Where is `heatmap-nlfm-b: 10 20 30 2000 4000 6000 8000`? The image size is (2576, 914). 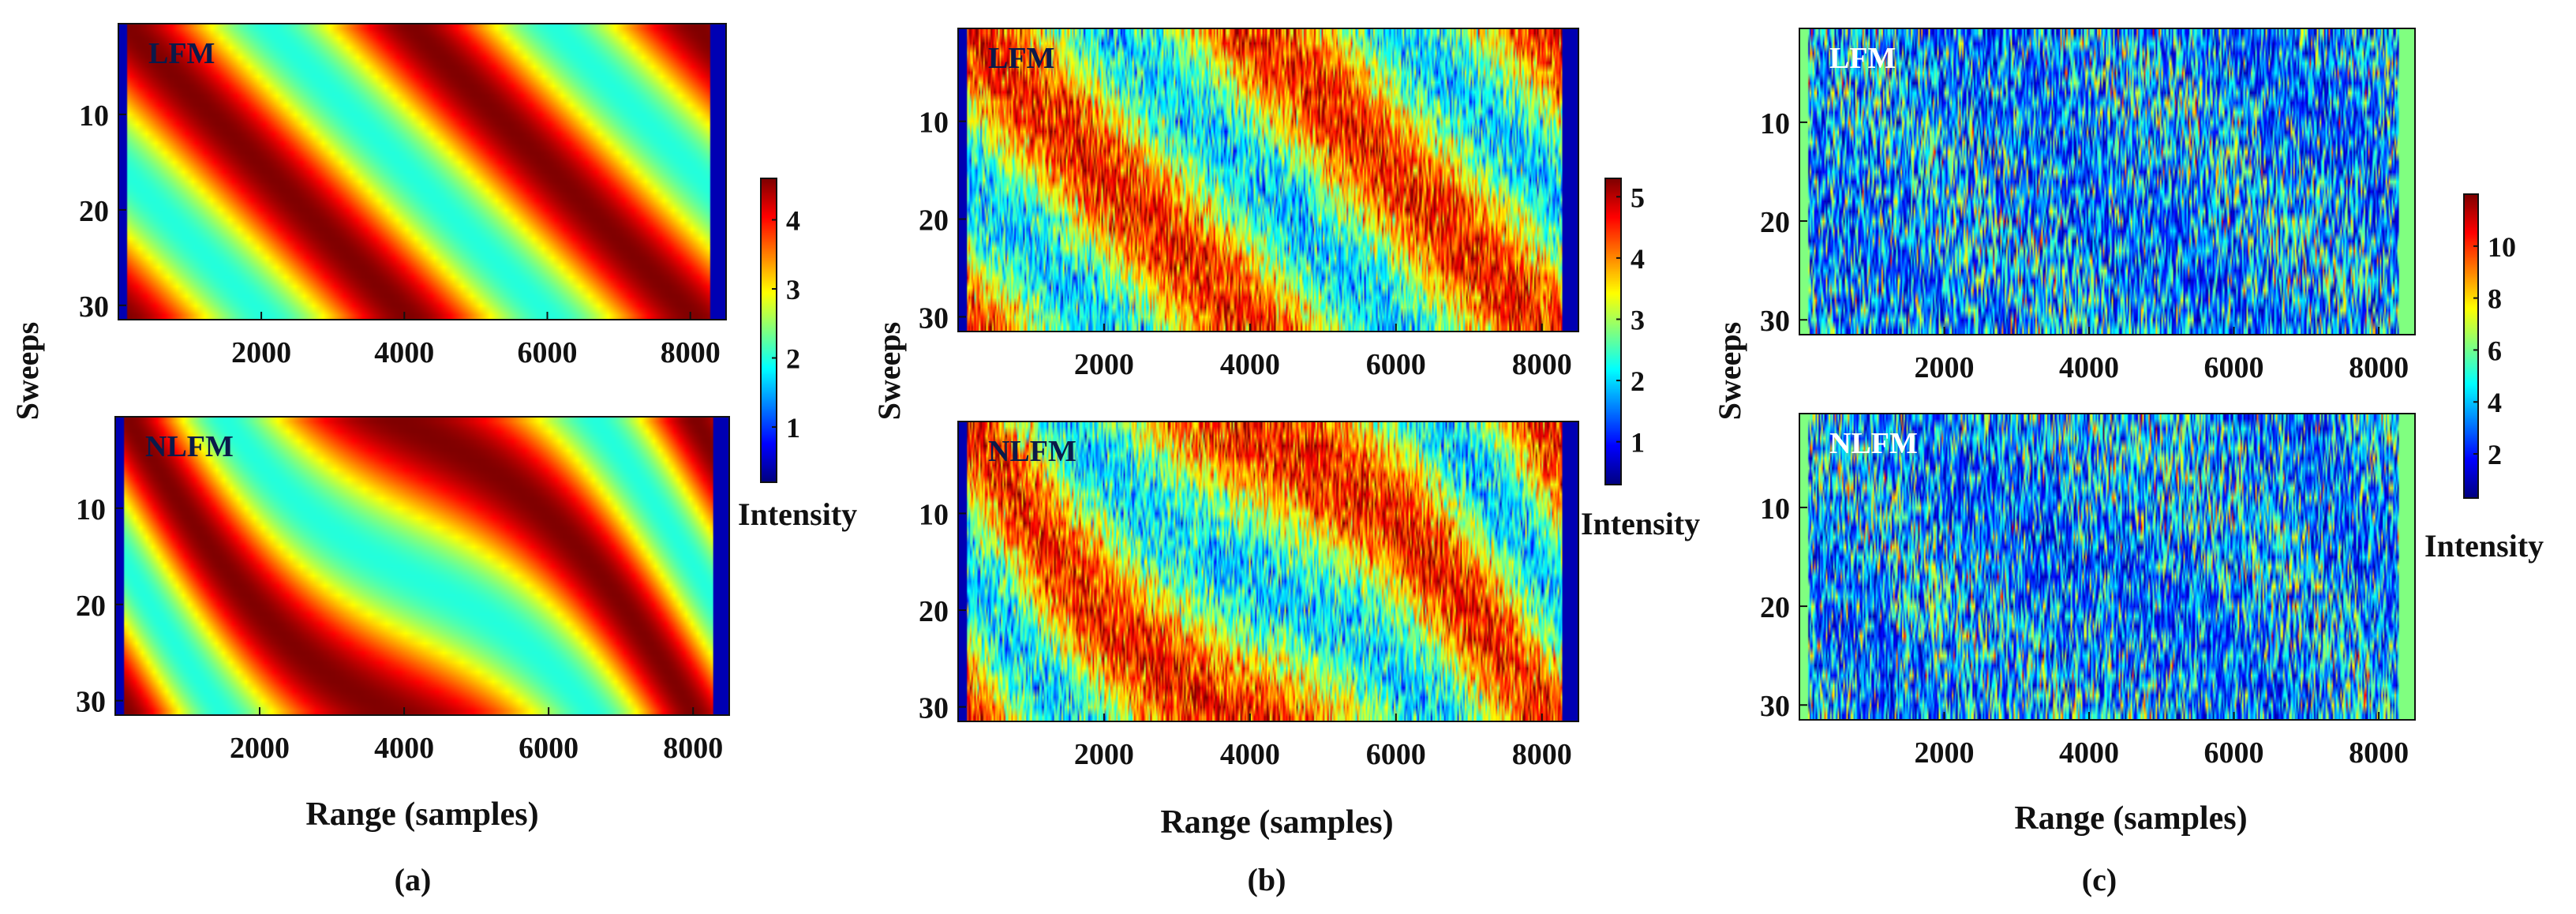 heatmap-nlfm-b: 10 20 30 2000 4000 6000 8000 is located at coordinates (1249, 596).